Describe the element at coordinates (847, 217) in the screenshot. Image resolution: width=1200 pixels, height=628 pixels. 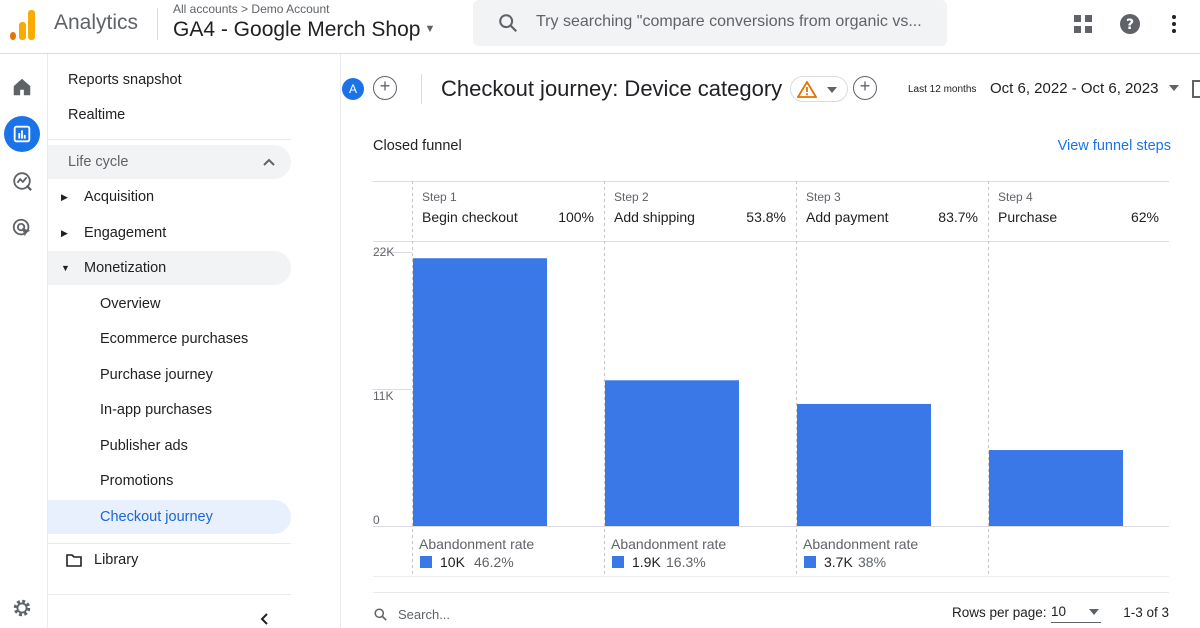
I see `step-name: Add payment` at that location.